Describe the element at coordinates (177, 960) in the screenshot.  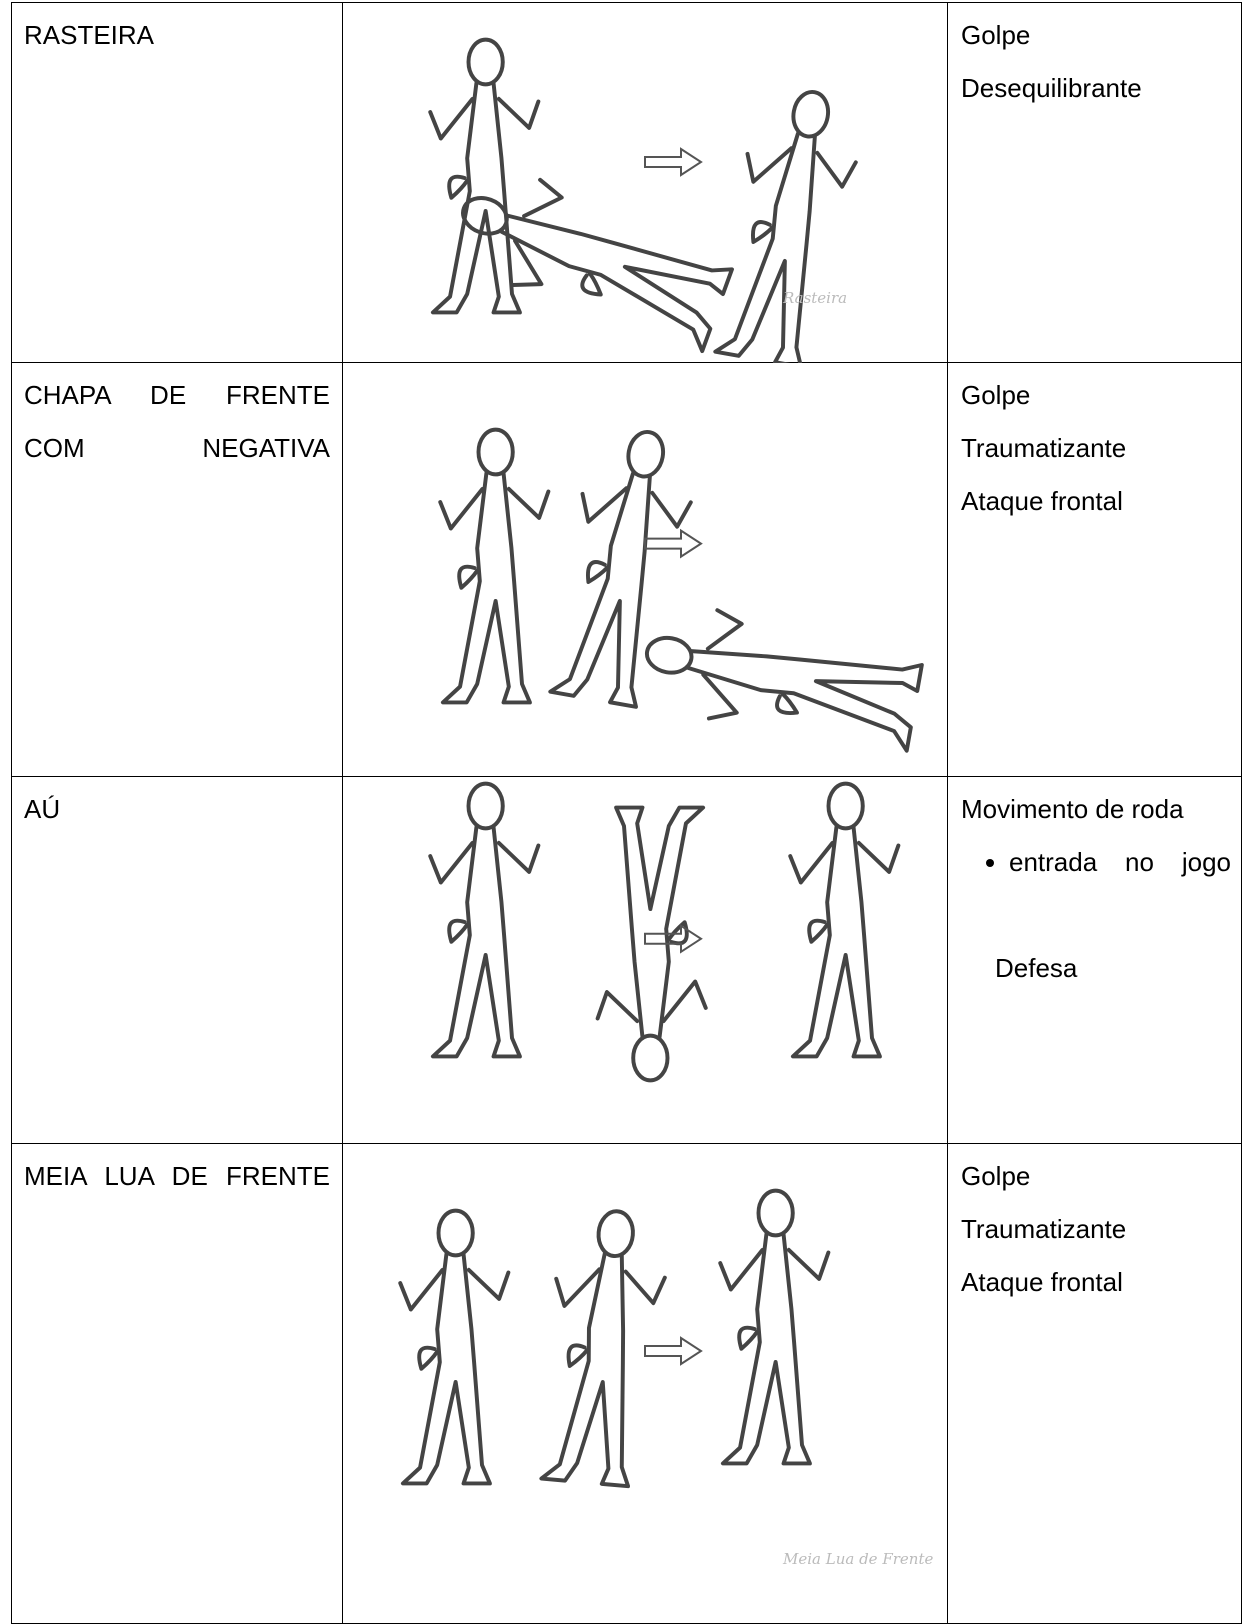
I see `name-cell: AÚ` at that location.